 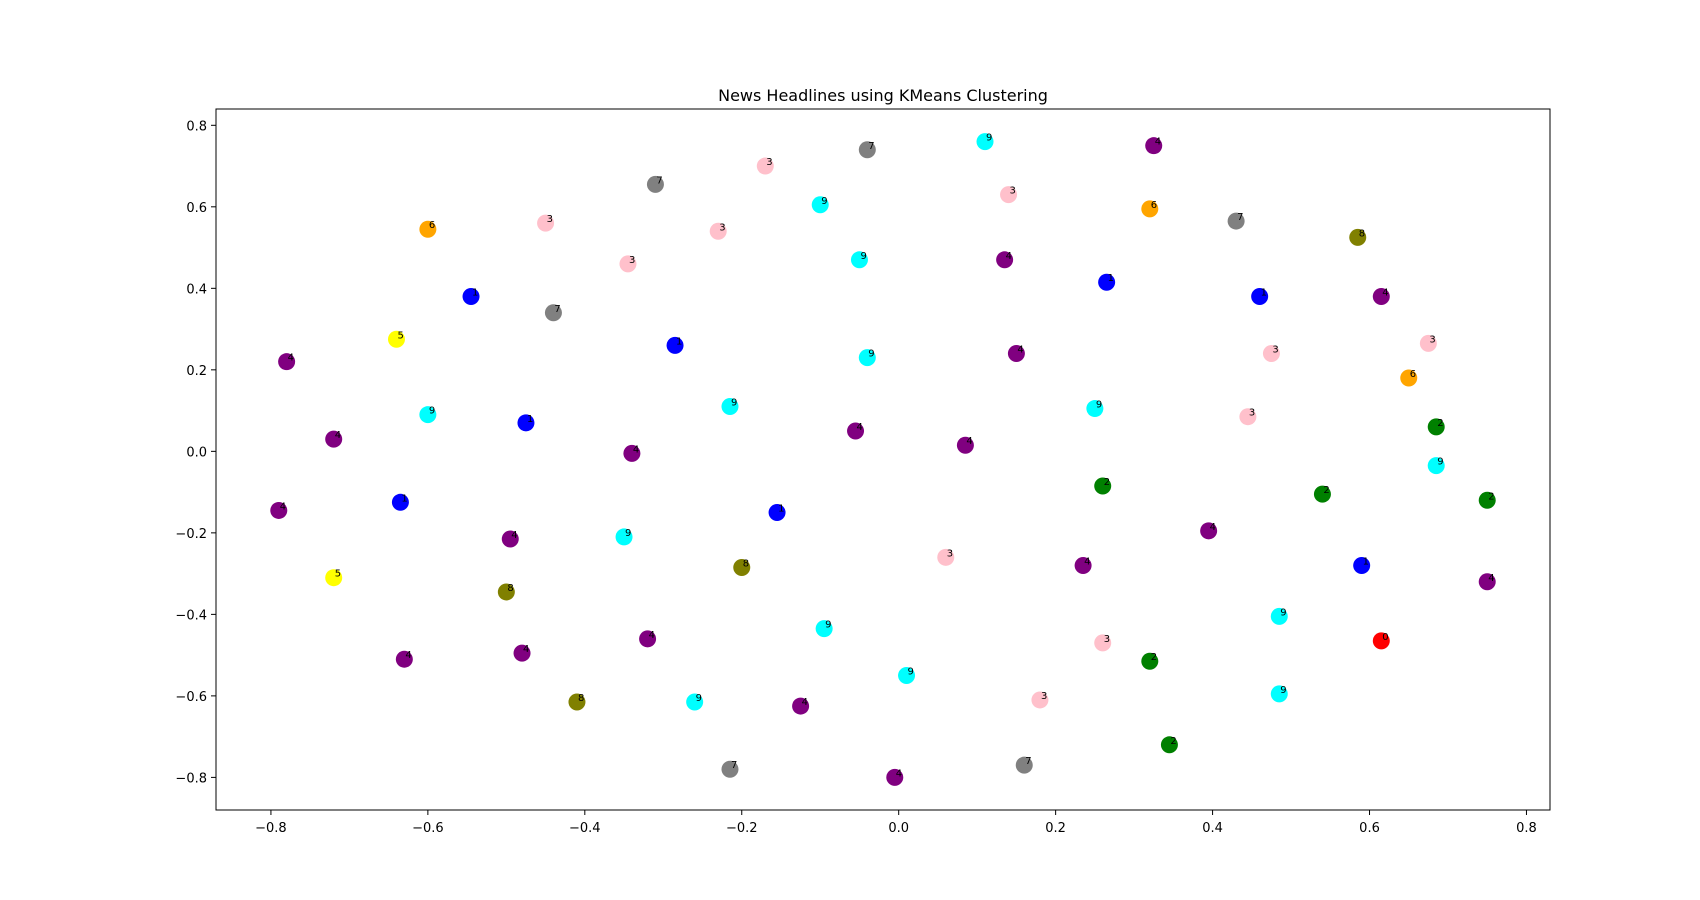 What do you see at coordinates (742, 828) in the screenshot?
I see `x-tick-label: −0.2` at bounding box center [742, 828].